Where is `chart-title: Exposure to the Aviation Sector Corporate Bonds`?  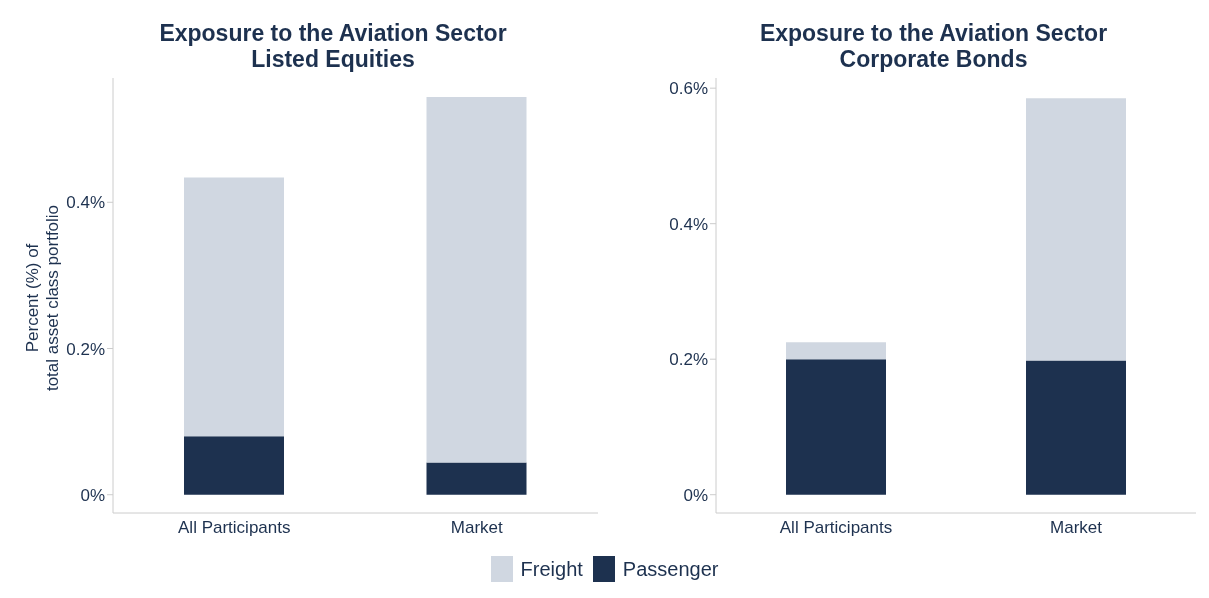 chart-title: Exposure to the Aviation Sector Corporate Bonds is located at coordinates (933, 45).